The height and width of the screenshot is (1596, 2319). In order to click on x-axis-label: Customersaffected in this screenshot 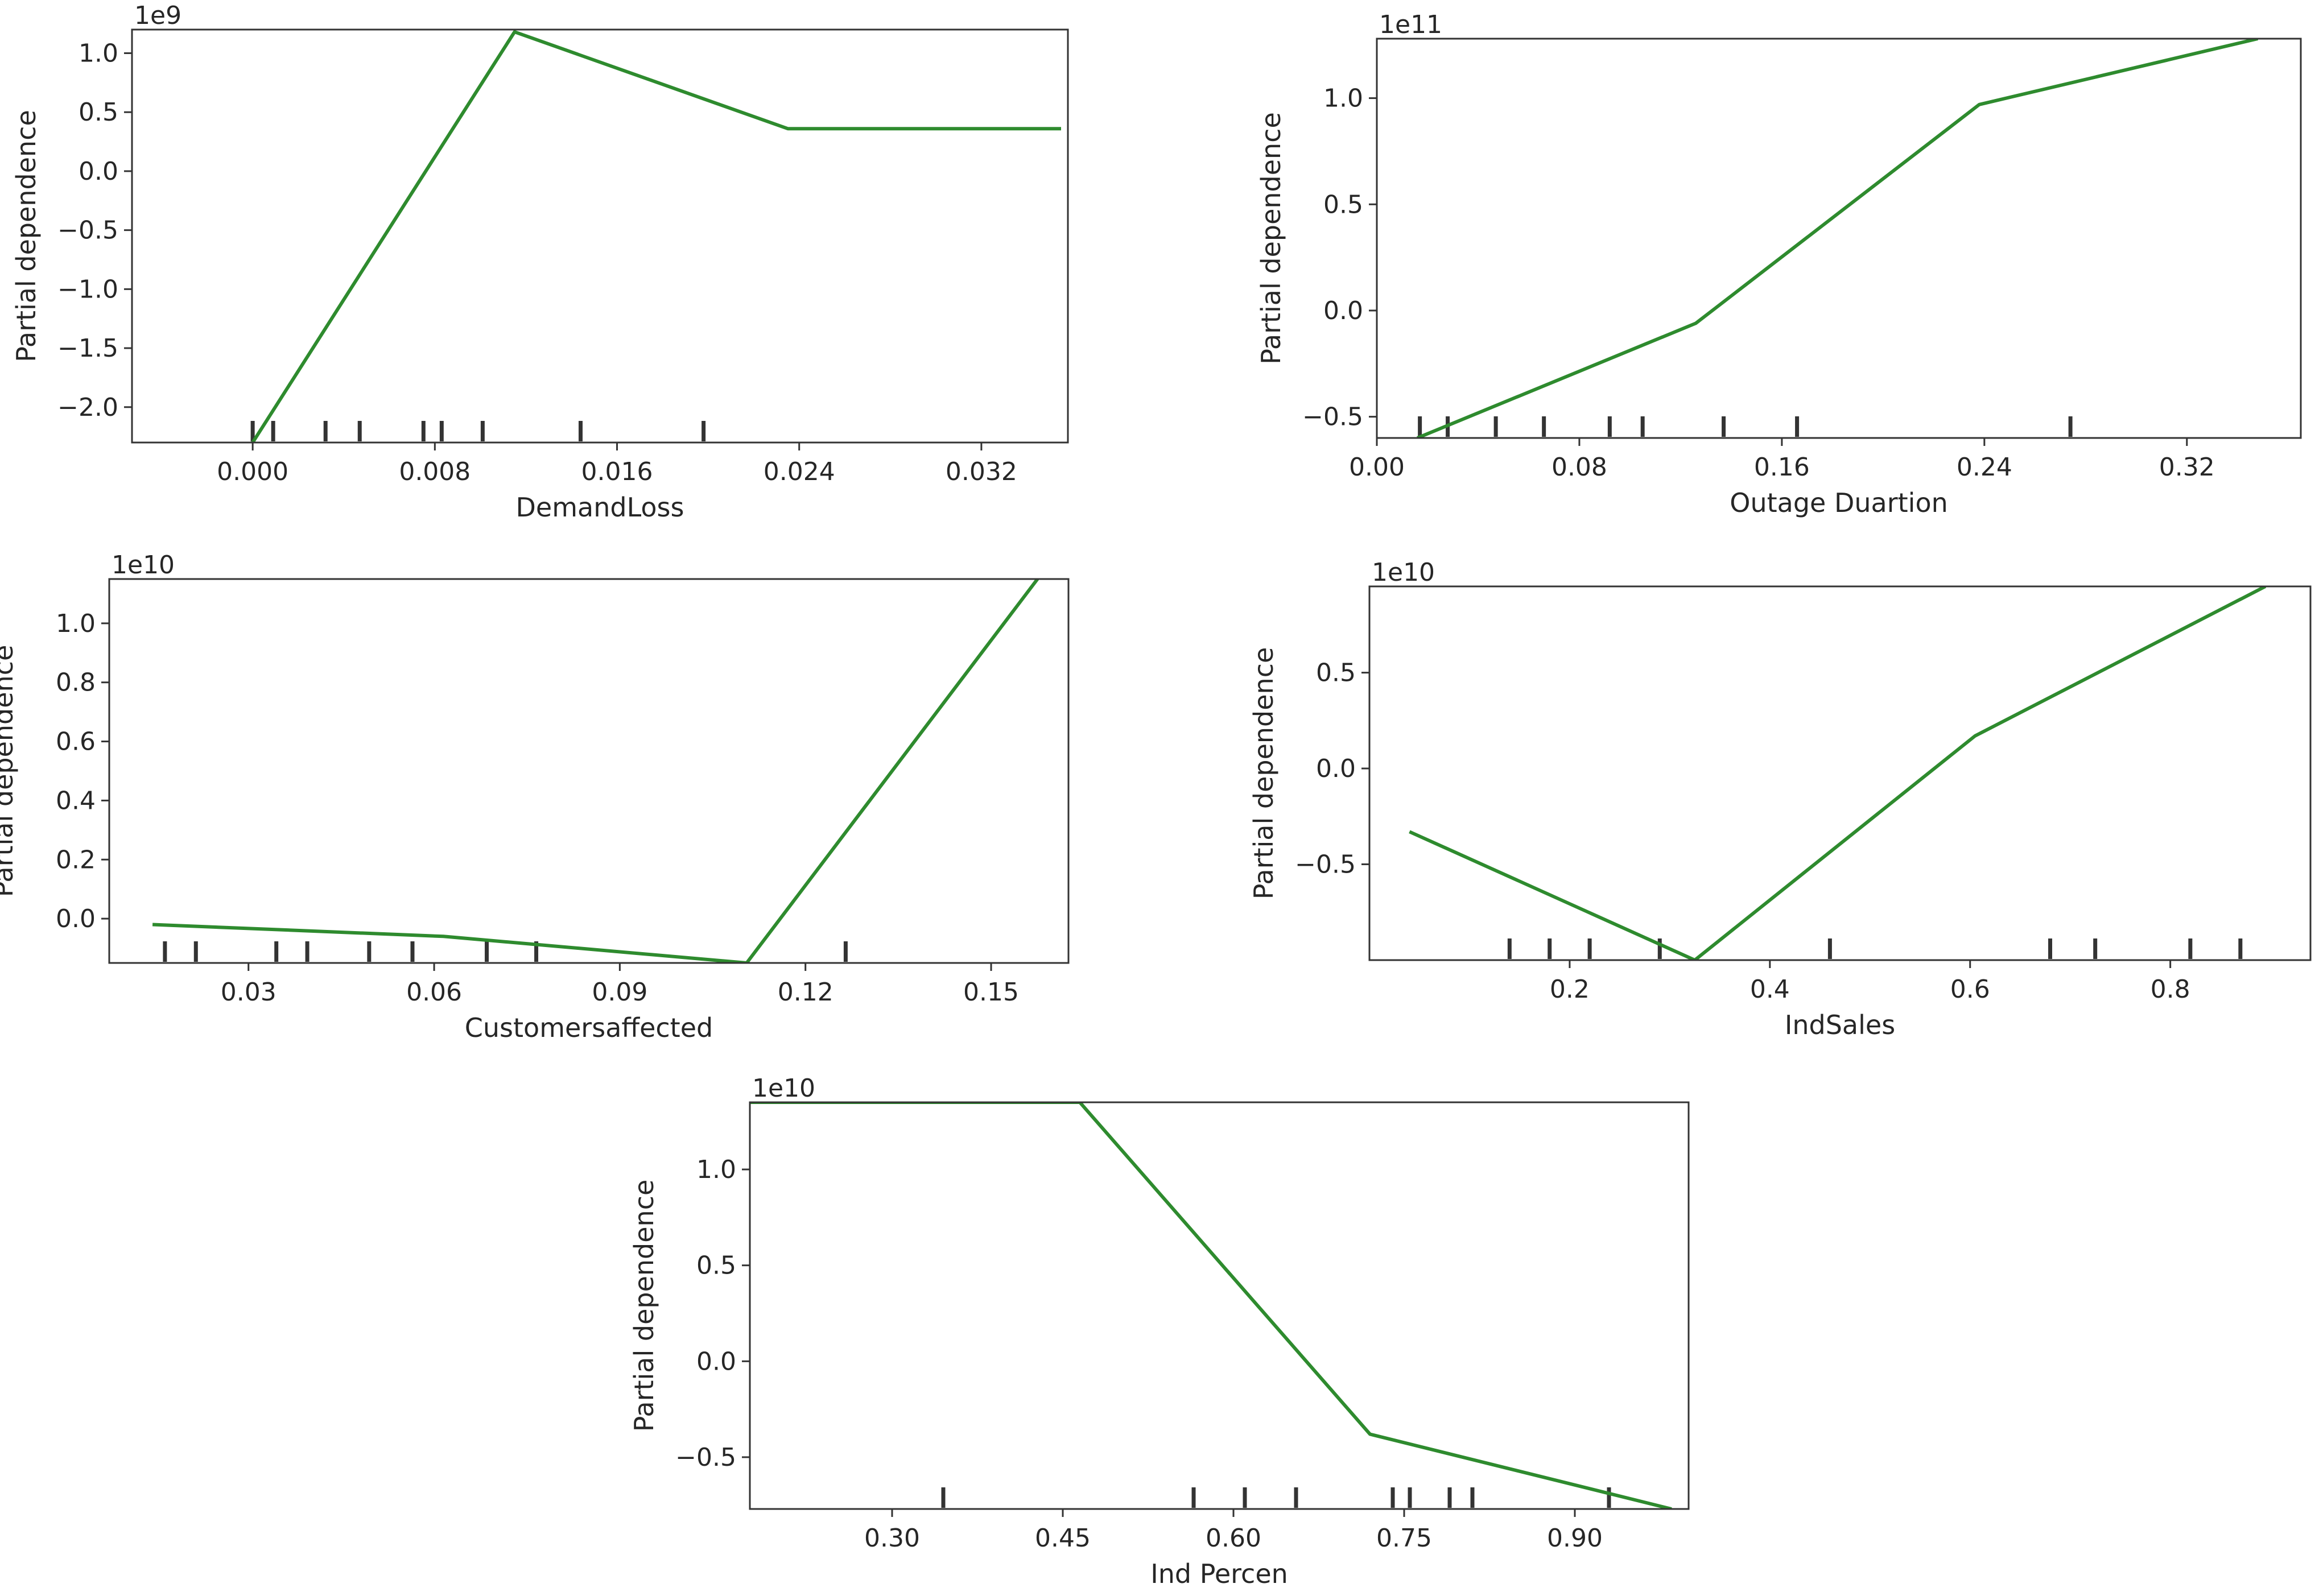, I will do `click(589, 1027)`.